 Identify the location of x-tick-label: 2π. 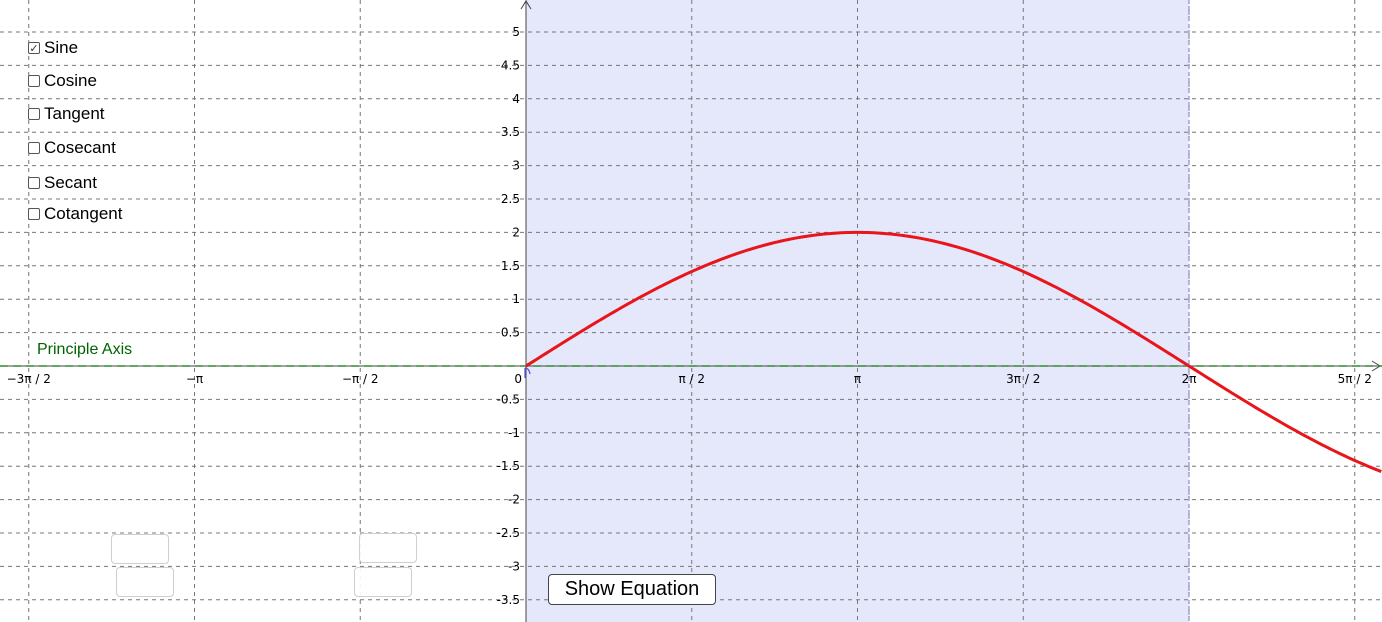
(1189, 379).